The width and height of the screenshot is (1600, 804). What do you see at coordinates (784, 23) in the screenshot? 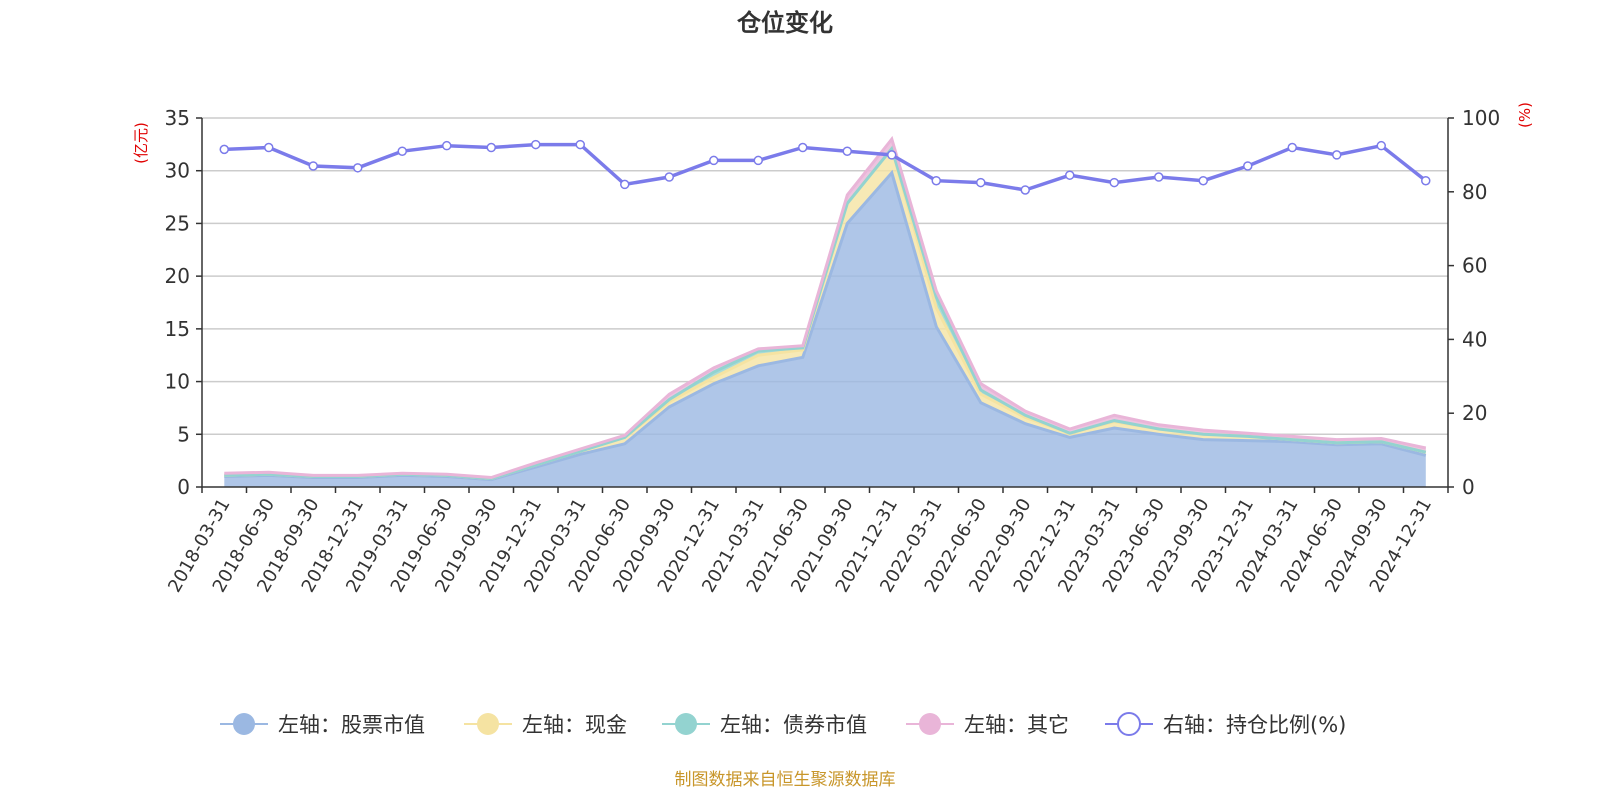
I see `chart-title: 仓位变化` at bounding box center [784, 23].